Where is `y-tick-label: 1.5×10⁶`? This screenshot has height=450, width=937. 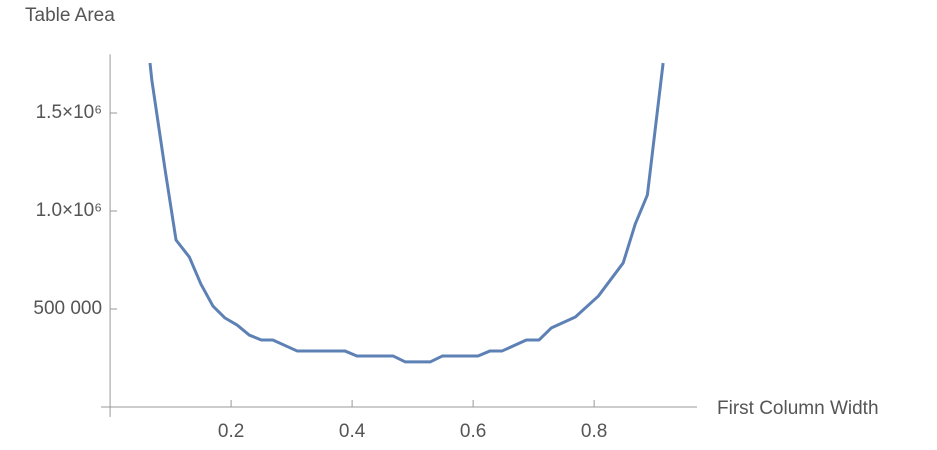 y-tick-label: 1.5×10⁶ is located at coordinates (69, 112).